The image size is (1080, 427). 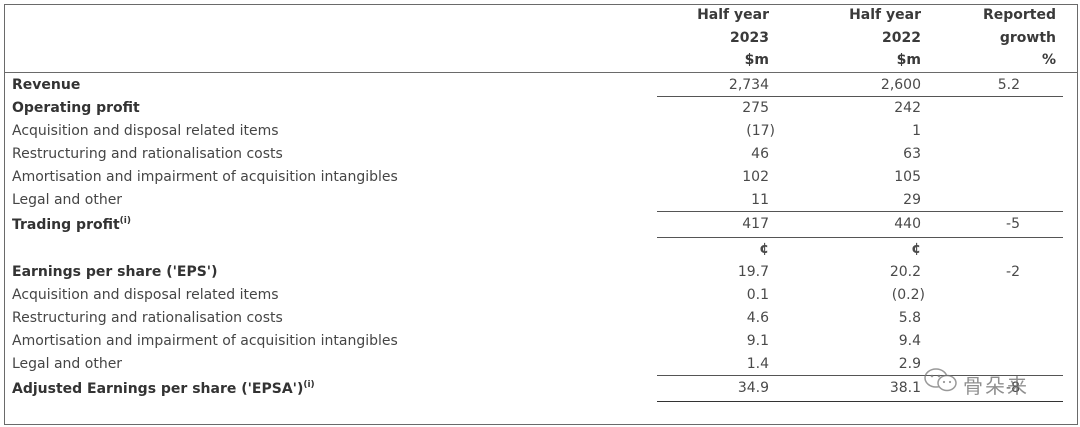 I want to click on row-label: Earnings per share ('EPS'), so click(x=115, y=272).